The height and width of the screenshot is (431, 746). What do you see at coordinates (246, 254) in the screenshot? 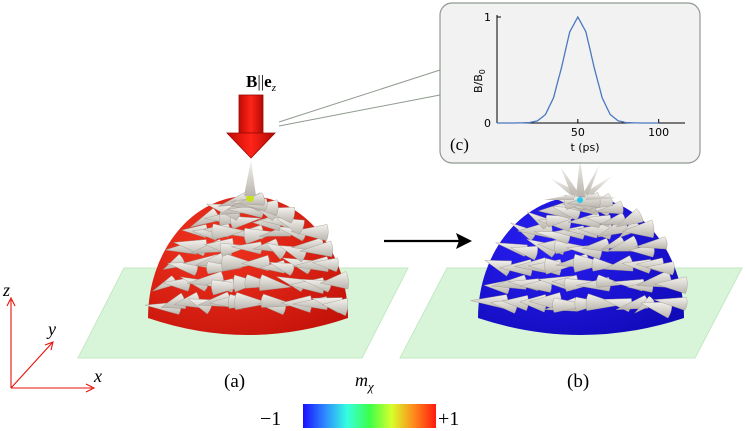
I see `magnetization-cones-a` at bounding box center [246, 254].